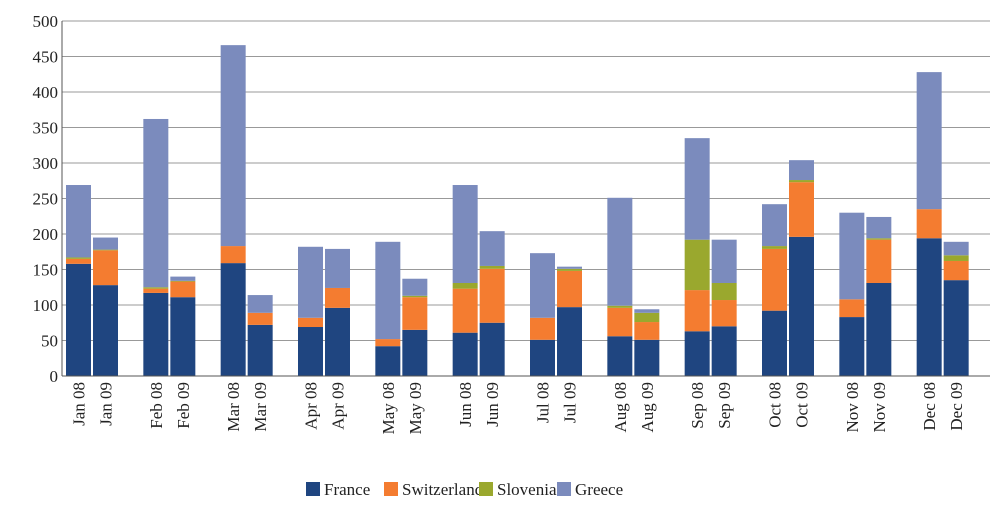 Image resolution: width=994 pixels, height=514 pixels. I want to click on y-tick-label: 400, so click(46, 92).